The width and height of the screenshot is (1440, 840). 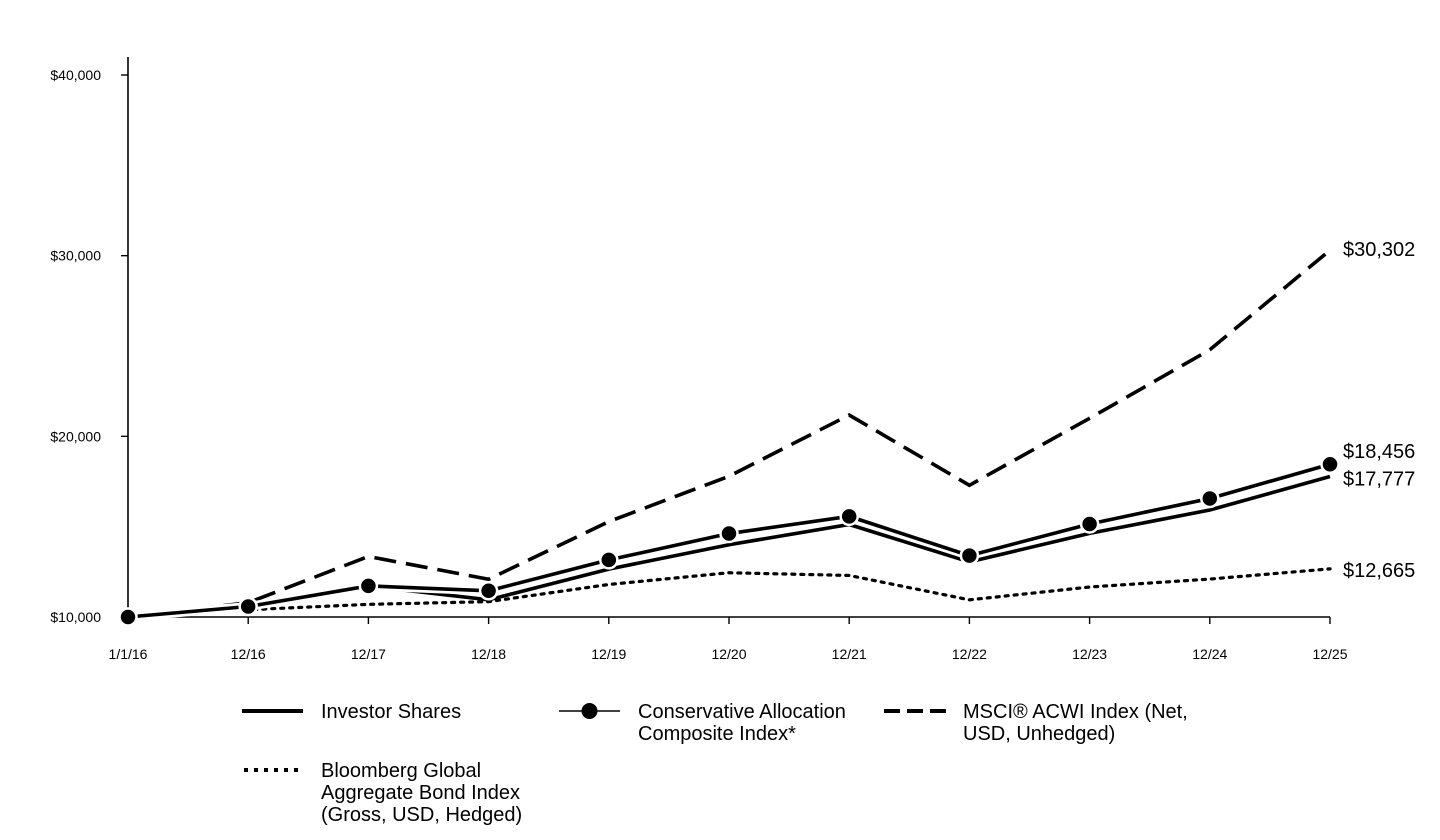 What do you see at coordinates (1075, 712) in the screenshot?
I see `legend-label-line-1: MSCI® ACWI Index (Net,` at bounding box center [1075, 712].